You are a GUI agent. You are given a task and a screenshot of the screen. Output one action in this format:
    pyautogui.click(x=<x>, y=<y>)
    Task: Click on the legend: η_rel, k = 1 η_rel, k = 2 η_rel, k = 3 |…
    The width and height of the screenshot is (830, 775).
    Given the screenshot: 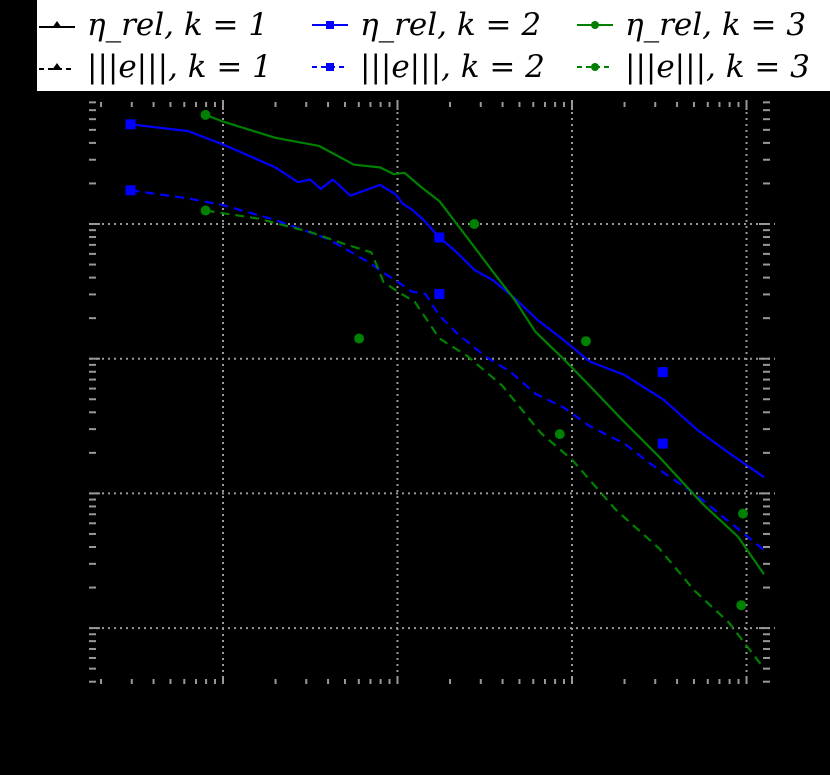 What is the action you would take?
    pyautogui.click(x=433, y=45)
    